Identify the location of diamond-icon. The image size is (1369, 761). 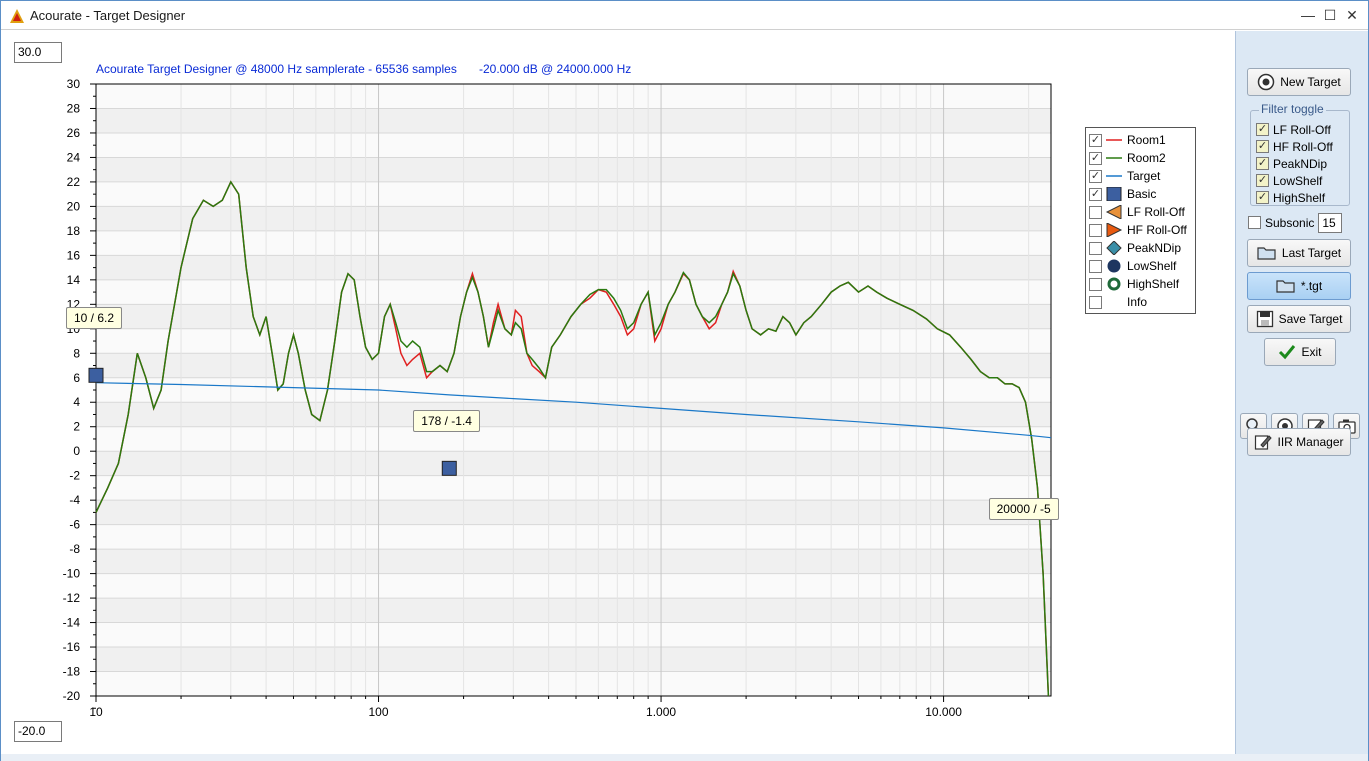
(1114, 248).